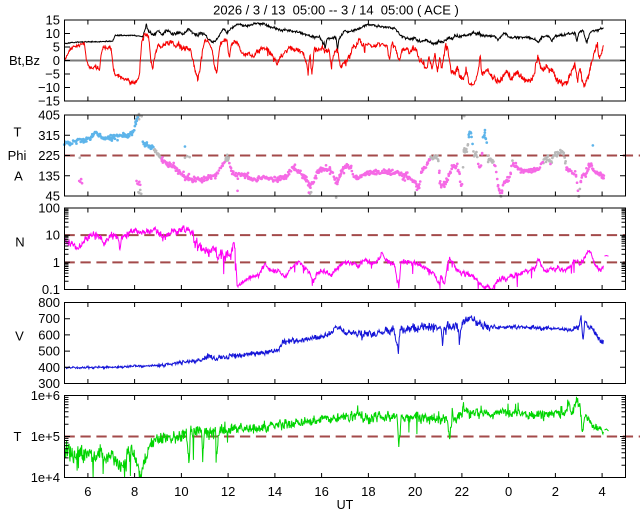  What do you see at coordinates (24, 60) in the screenshot?
I see `svg-text: Bt,Bz` at bounding box center [24, 60].